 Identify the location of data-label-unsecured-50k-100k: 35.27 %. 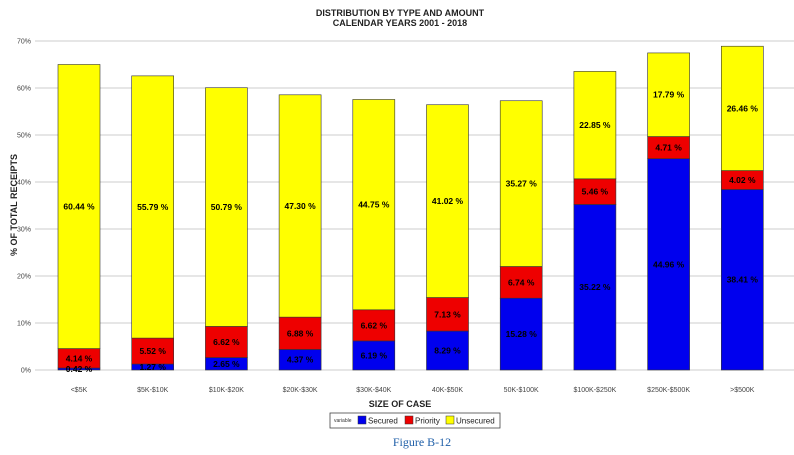
(522, 184).